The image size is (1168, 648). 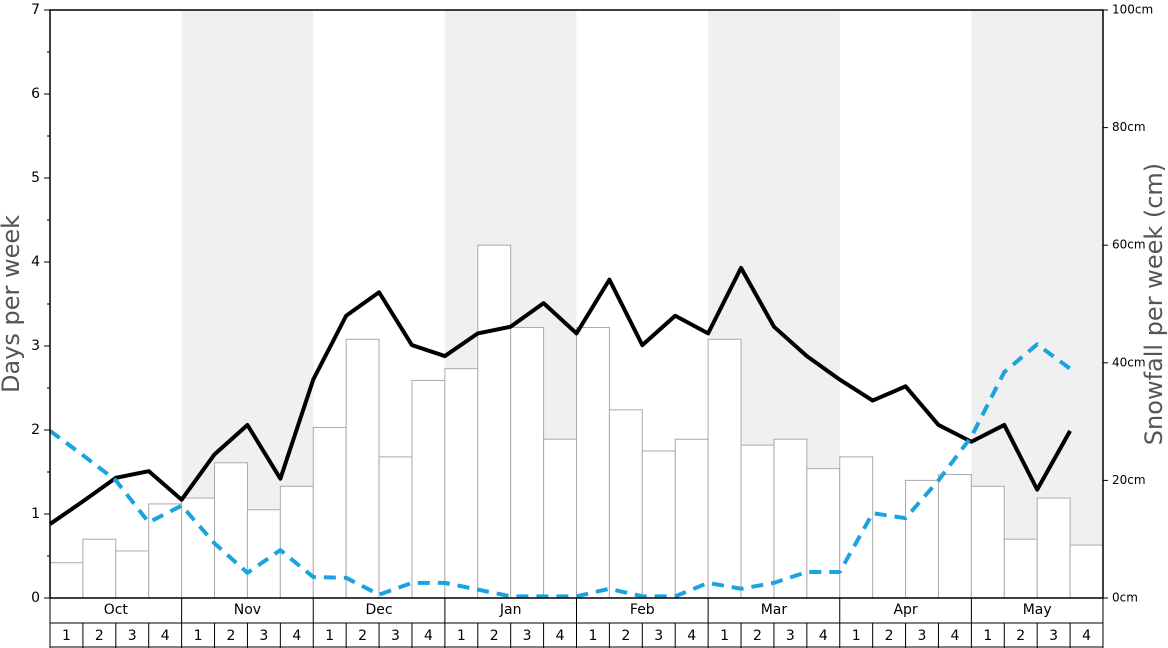 What do you see at coordinates (116, 610) in the screenshot?
I see `month-label: Oct` at bounding box center [116, 610].